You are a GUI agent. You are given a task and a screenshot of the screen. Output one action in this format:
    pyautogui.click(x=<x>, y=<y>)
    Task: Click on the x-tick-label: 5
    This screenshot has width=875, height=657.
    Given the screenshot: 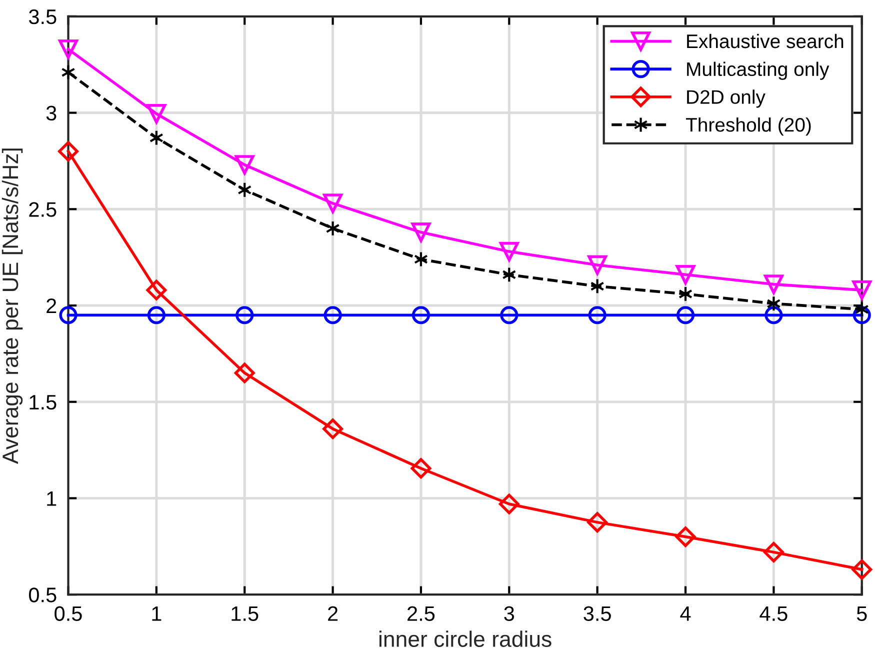 What is the action you would take?
    pyautogui.click(x=861, y=613)
    